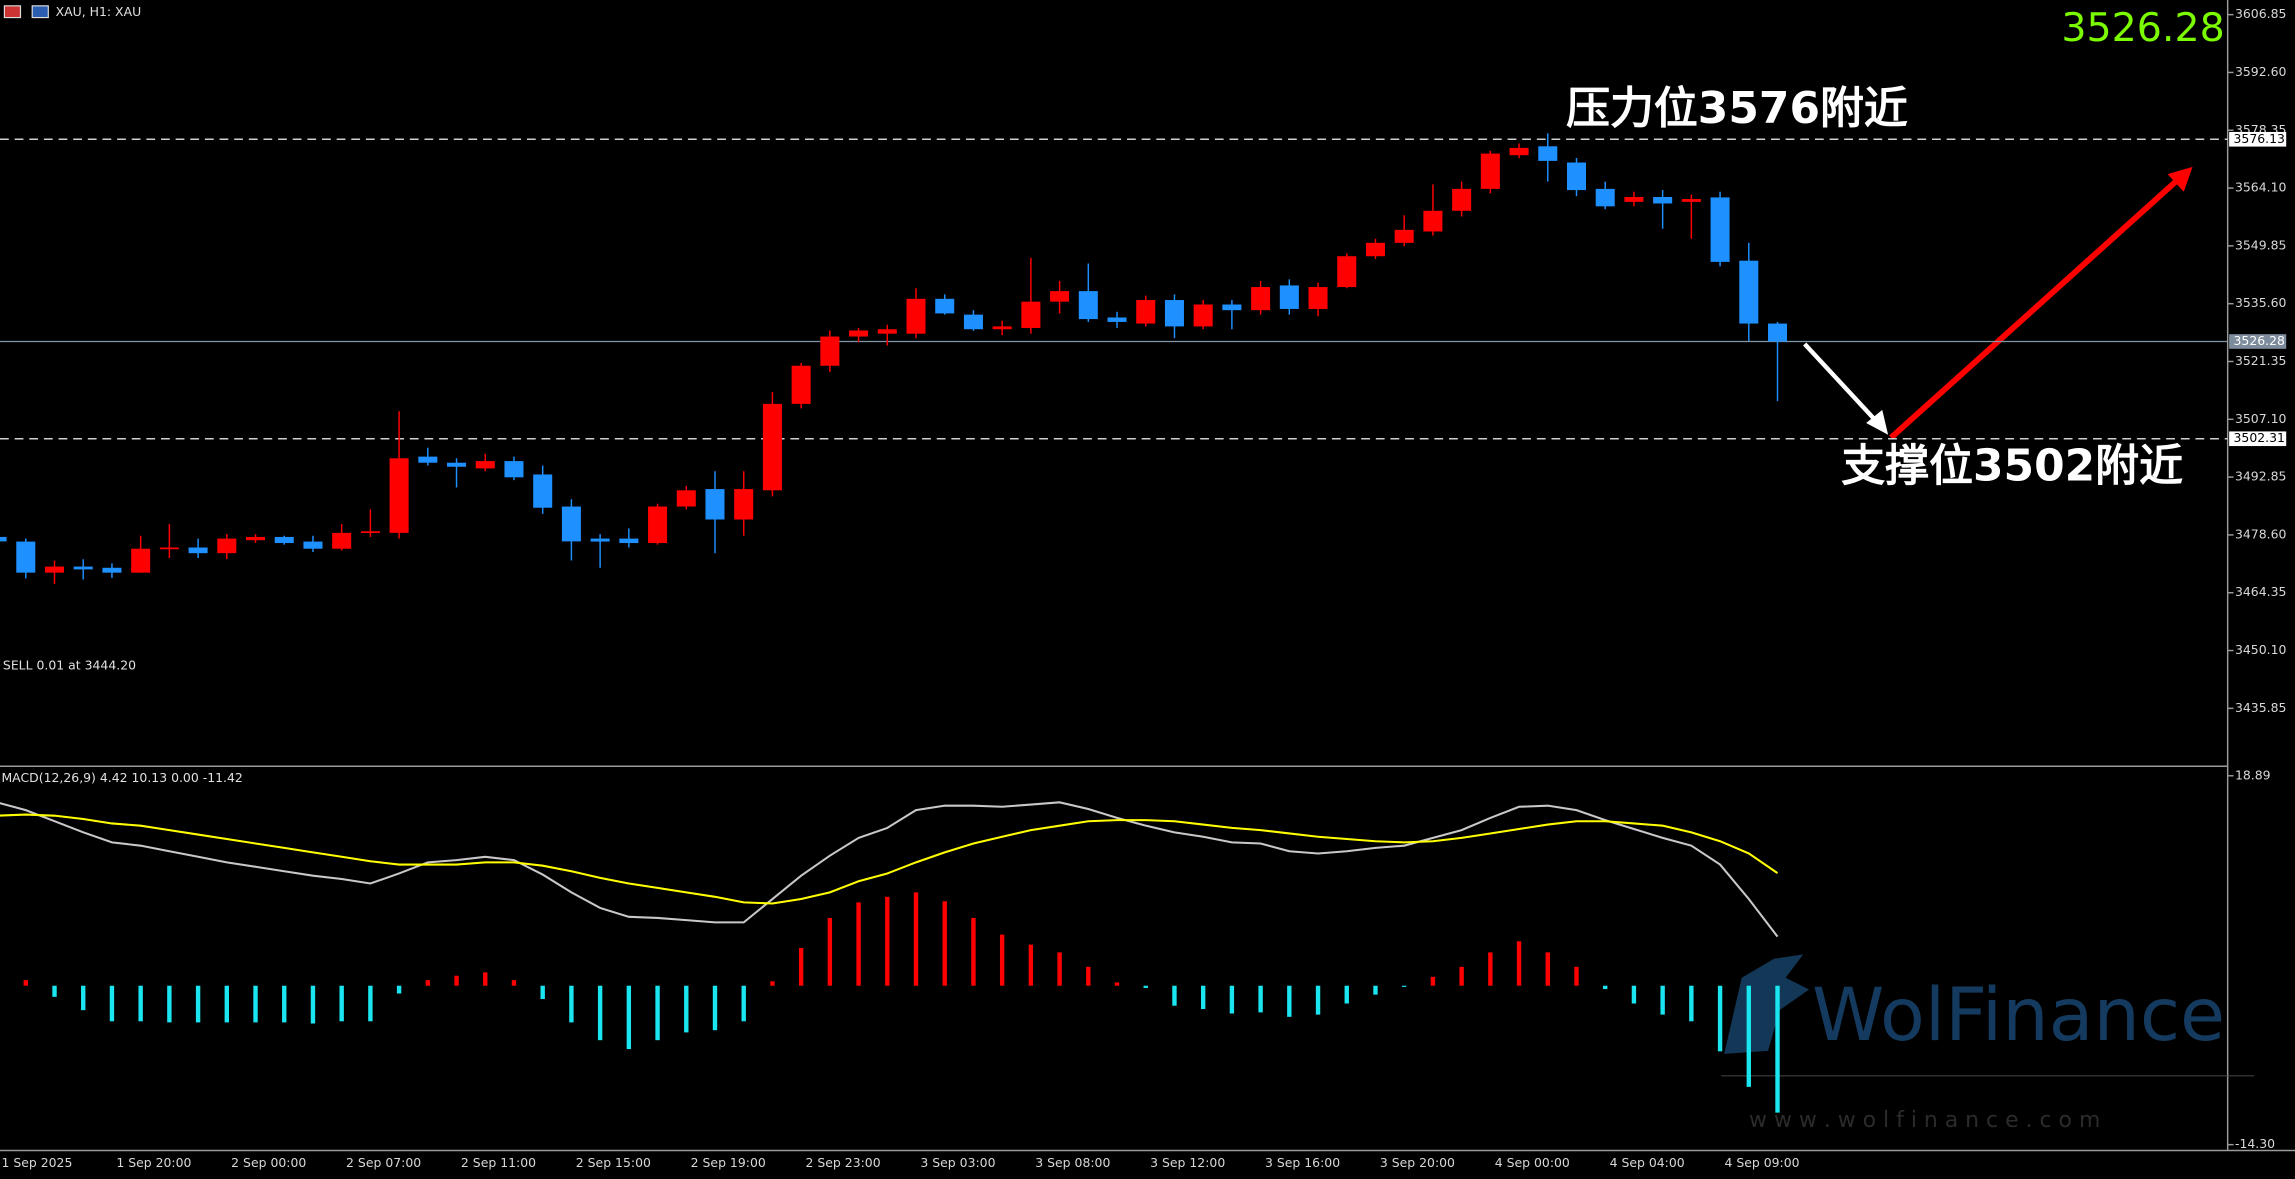 This screenshot has height=1179, width=2295. What do you see at coordinates (1842, 384) in the screenshot?
I see `arrow-down` at bounding box center [1842, 384].